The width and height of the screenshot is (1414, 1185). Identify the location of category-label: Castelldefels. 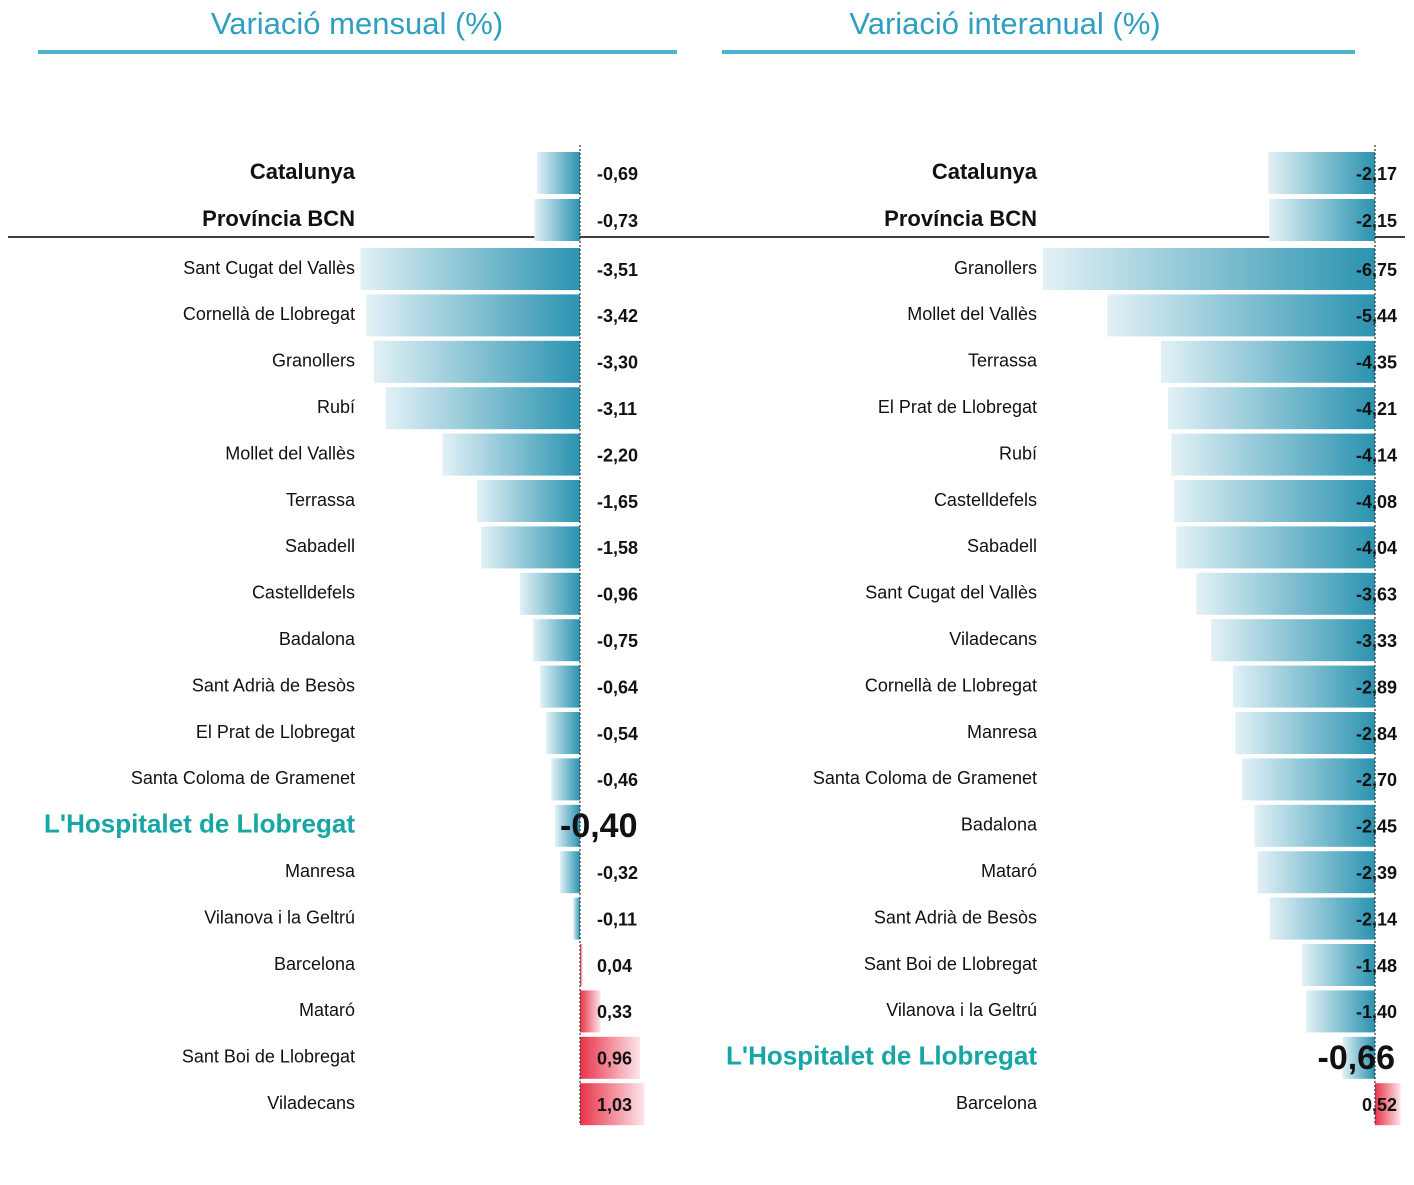
(985, 500).